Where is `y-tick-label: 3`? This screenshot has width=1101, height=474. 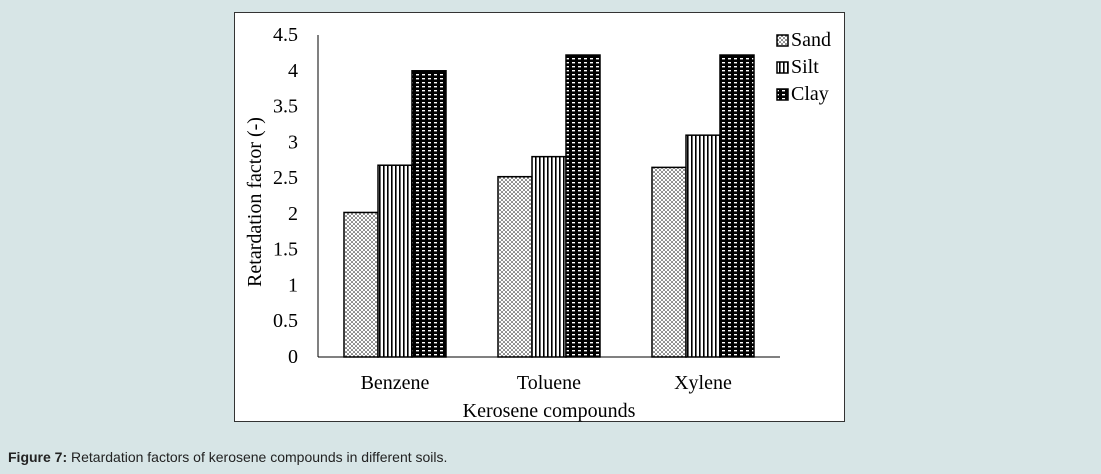
y-tick-label: 3 is located at coordinates (293, 142).